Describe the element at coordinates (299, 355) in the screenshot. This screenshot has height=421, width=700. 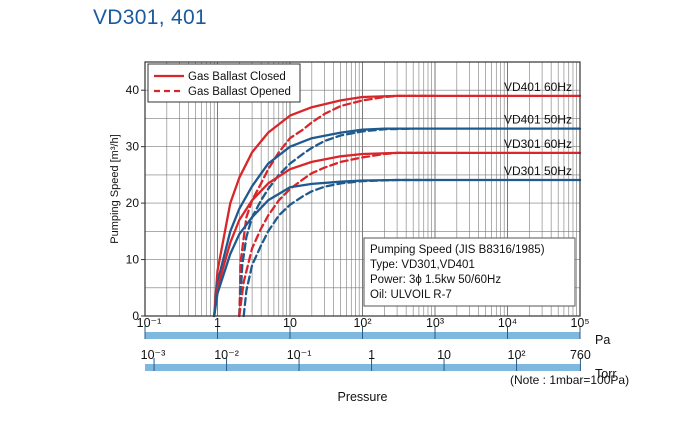
I see `torr-tick-label: 10⁻¹` at that location.